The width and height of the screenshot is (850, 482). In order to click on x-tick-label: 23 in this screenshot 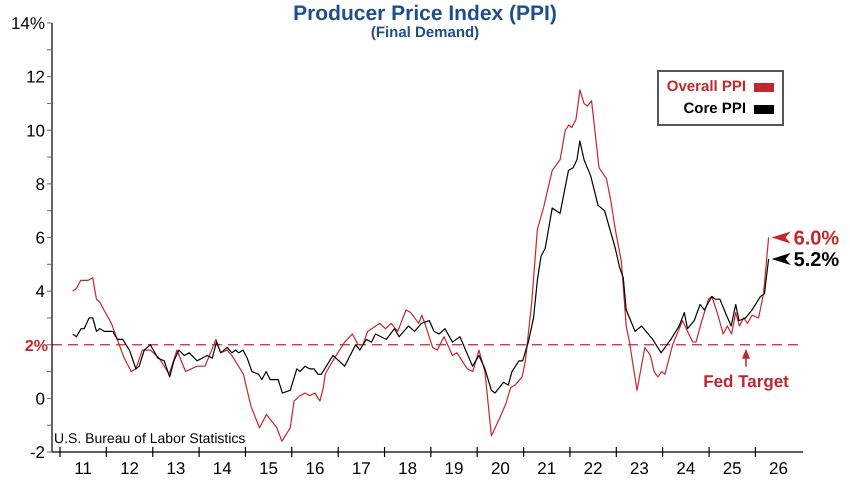, I will do `click(639, 468)`.